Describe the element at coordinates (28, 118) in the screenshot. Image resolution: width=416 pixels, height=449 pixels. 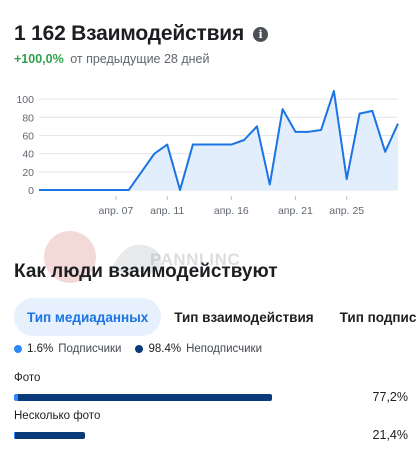
I see `y-tick-label: 80` at that location.